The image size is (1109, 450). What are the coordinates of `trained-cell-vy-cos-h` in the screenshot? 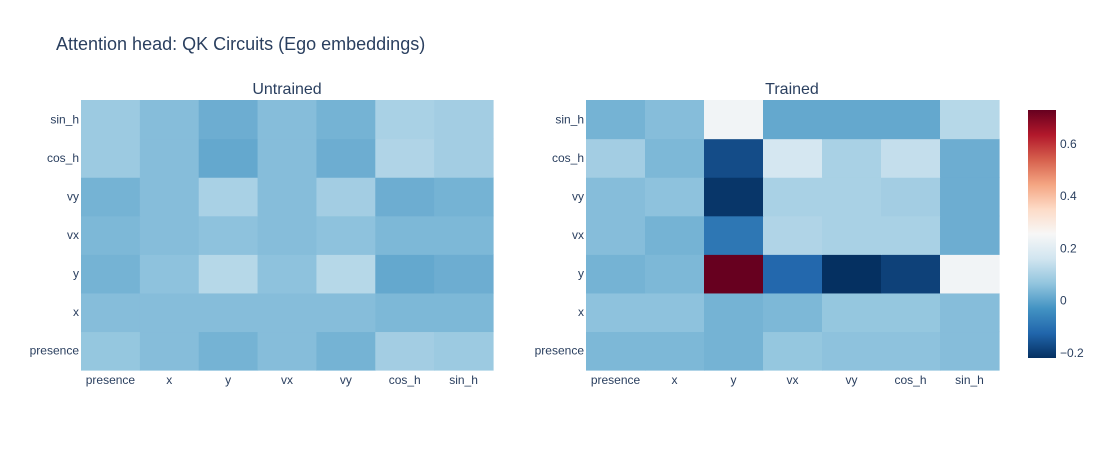 It's located at (911, 197).